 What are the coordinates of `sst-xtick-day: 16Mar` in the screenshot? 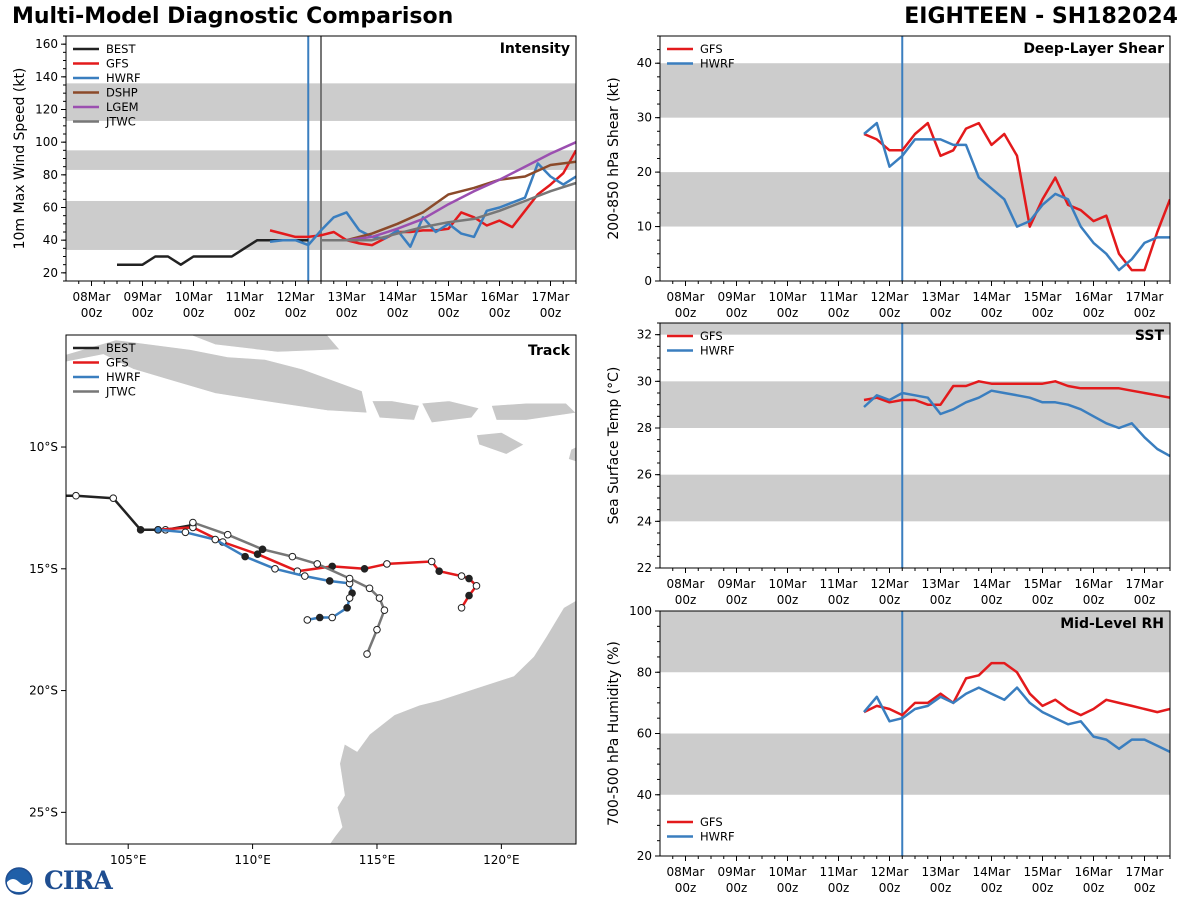 It's located at (1094, 584).